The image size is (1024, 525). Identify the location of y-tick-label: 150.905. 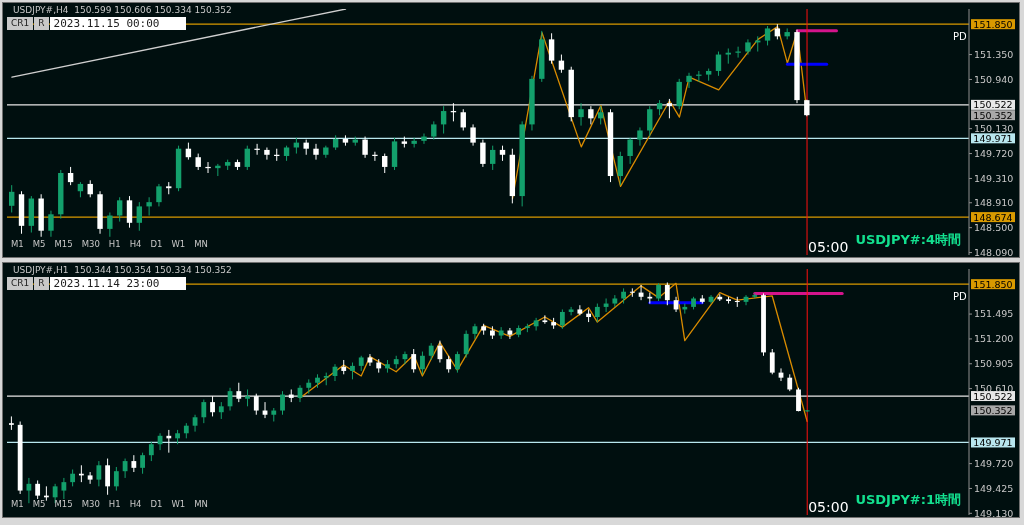
(994, 364).